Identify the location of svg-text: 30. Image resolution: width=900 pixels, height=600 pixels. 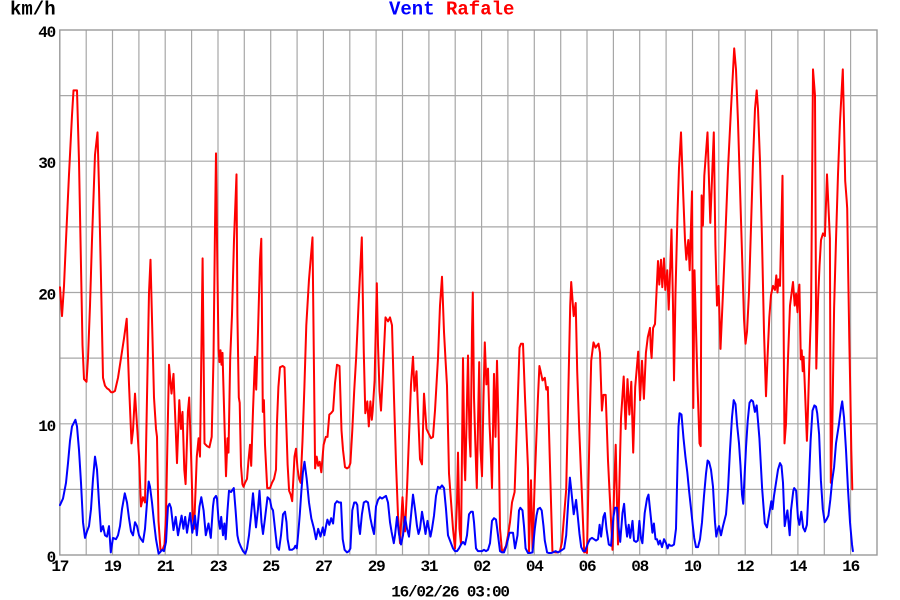
(46, 164).